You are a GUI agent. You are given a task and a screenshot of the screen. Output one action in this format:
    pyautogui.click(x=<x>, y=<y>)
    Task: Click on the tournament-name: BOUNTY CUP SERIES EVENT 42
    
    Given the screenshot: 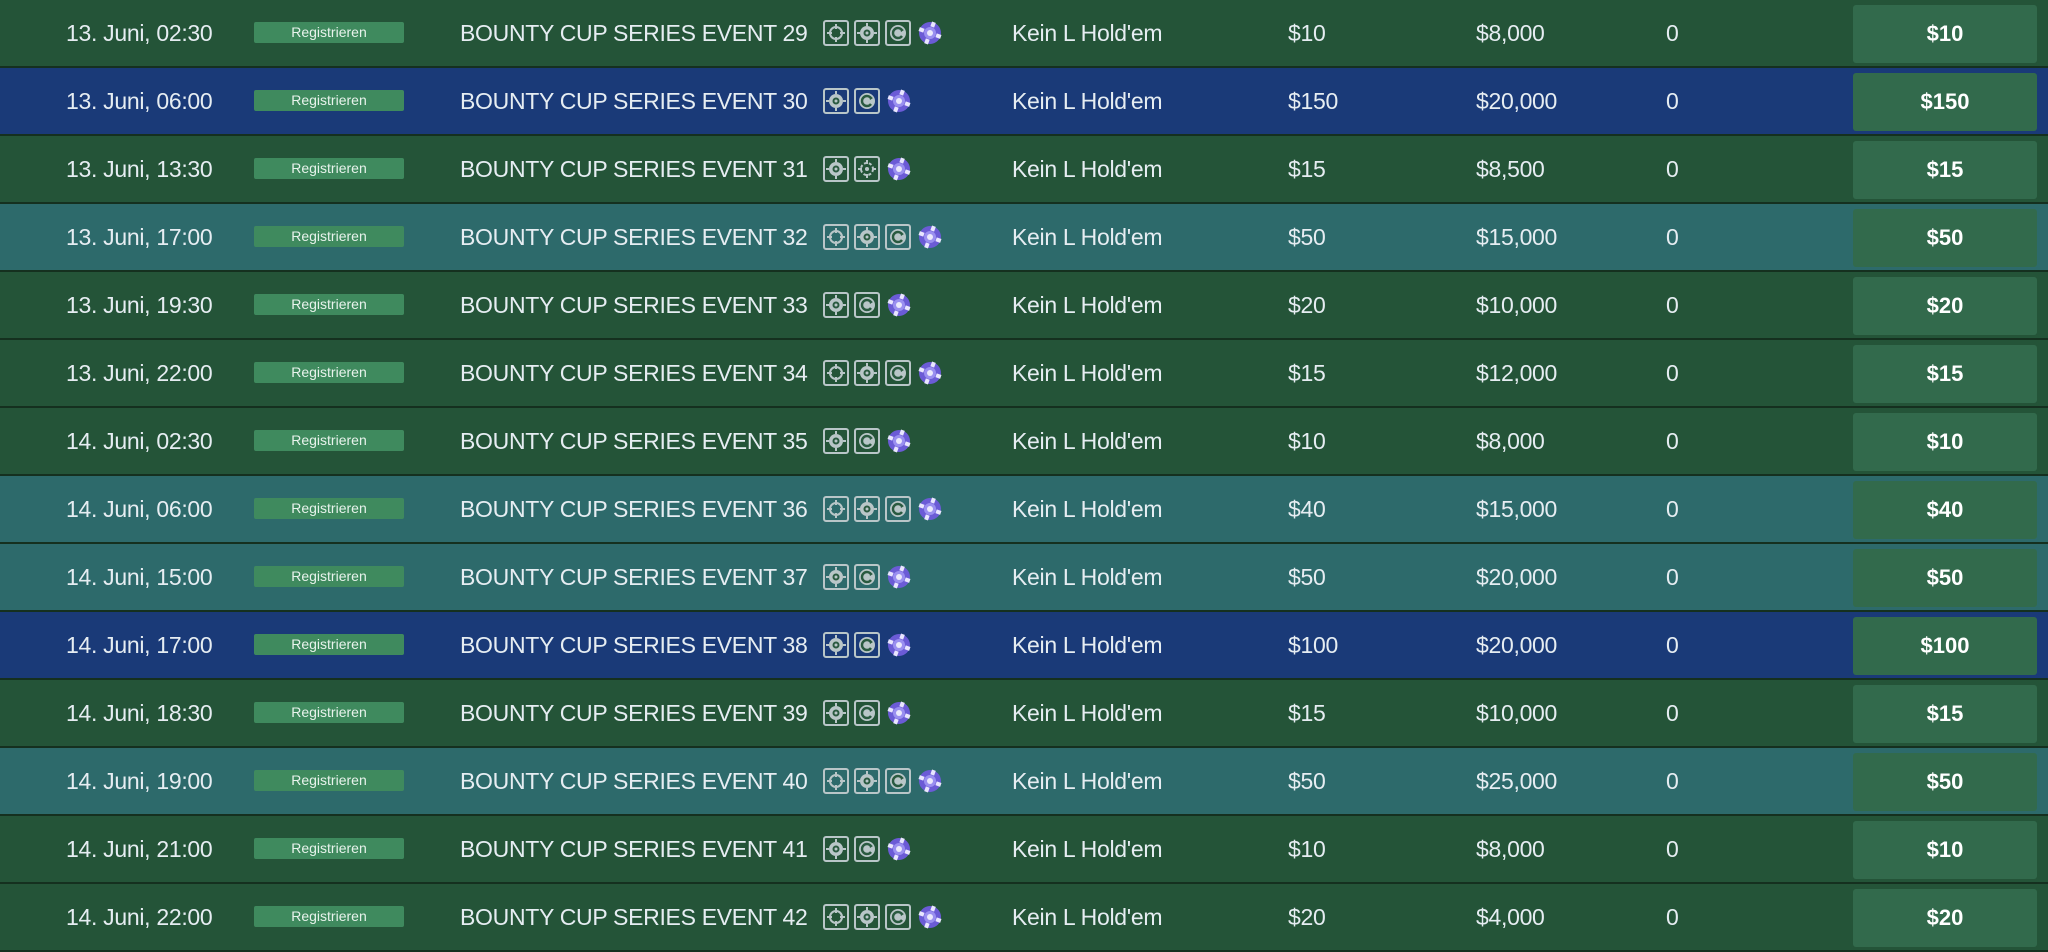 What is the action you would take?
    pyautogui.click(x=634, y=917)
    